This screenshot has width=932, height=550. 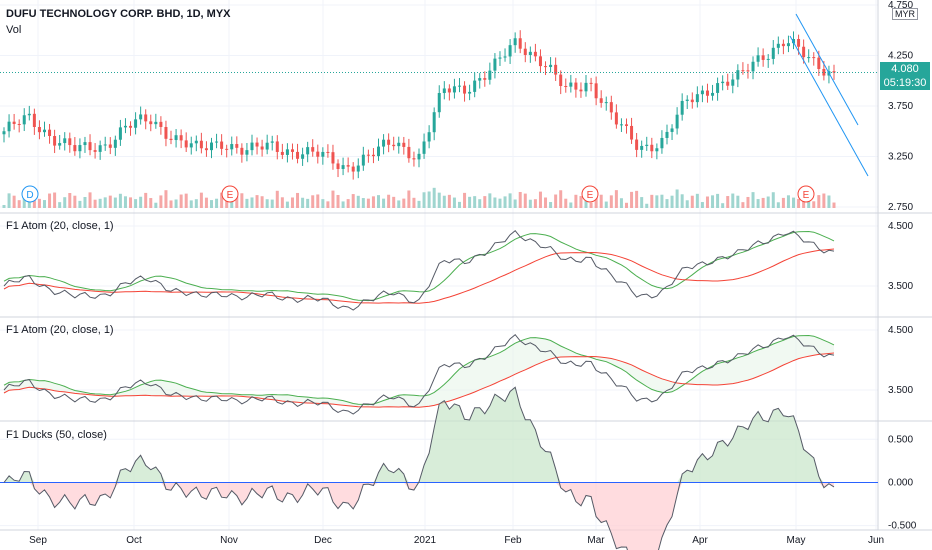 What do you see at coordinates (60, 226) in the screenshot?
I see `pane-1-title: F1 Atom (20, close, 1)` at bounding box center [60, 226].